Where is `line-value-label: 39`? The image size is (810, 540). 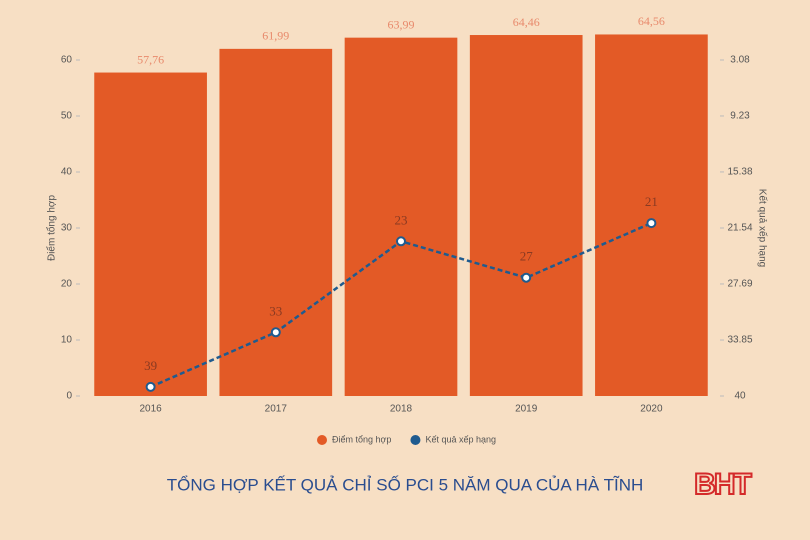
line-value-label: 39 is located at coordinates (150, 365).